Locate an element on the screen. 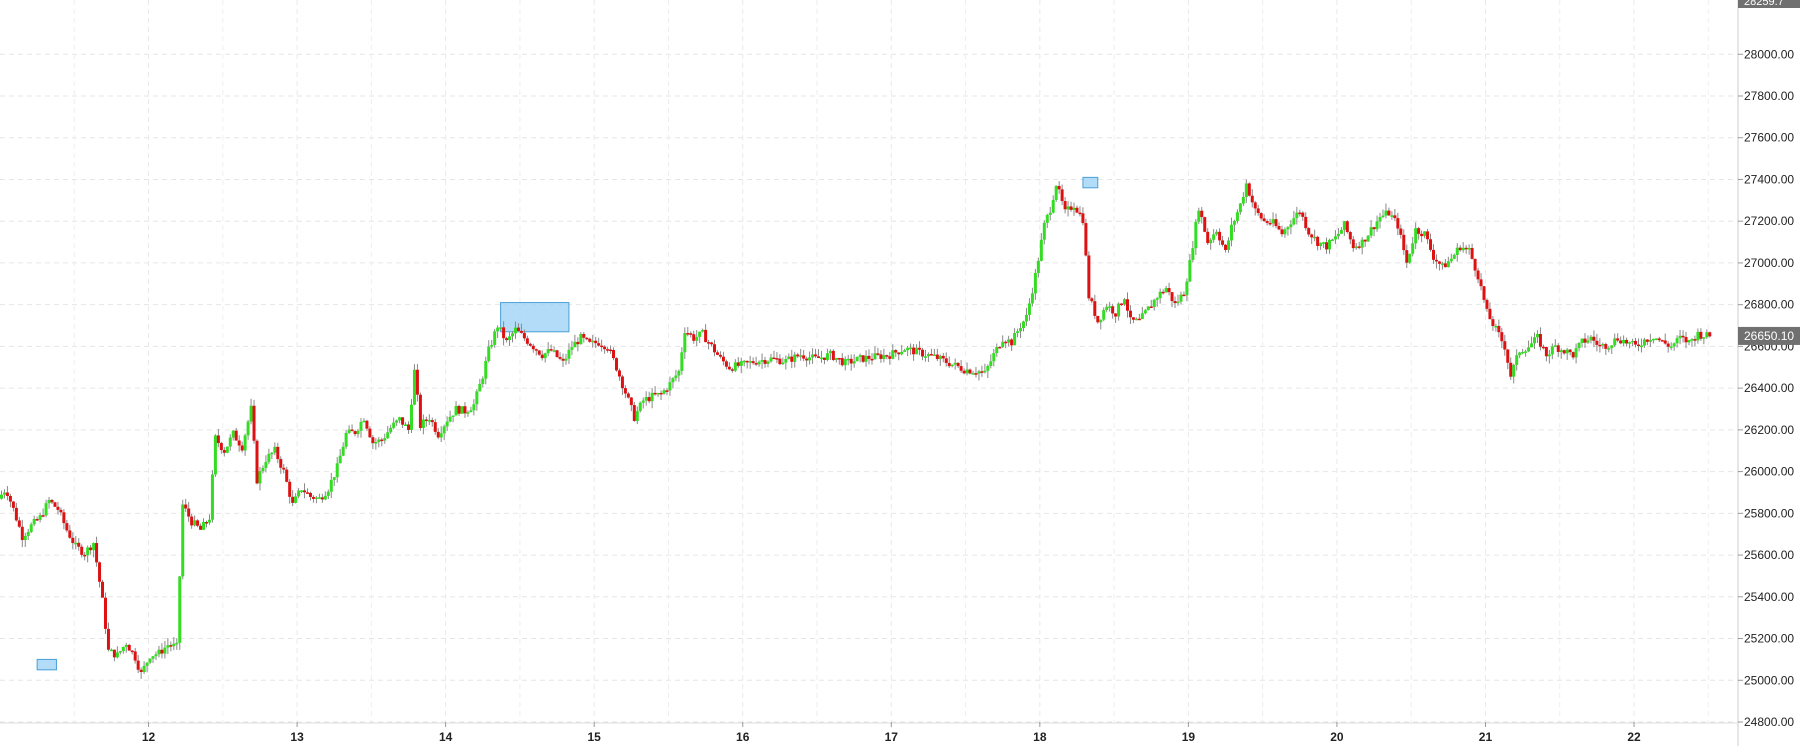 This screenshot has height=751, width=1800. y-tick-label: 24800.00 is located at coordinates (1769, 722).